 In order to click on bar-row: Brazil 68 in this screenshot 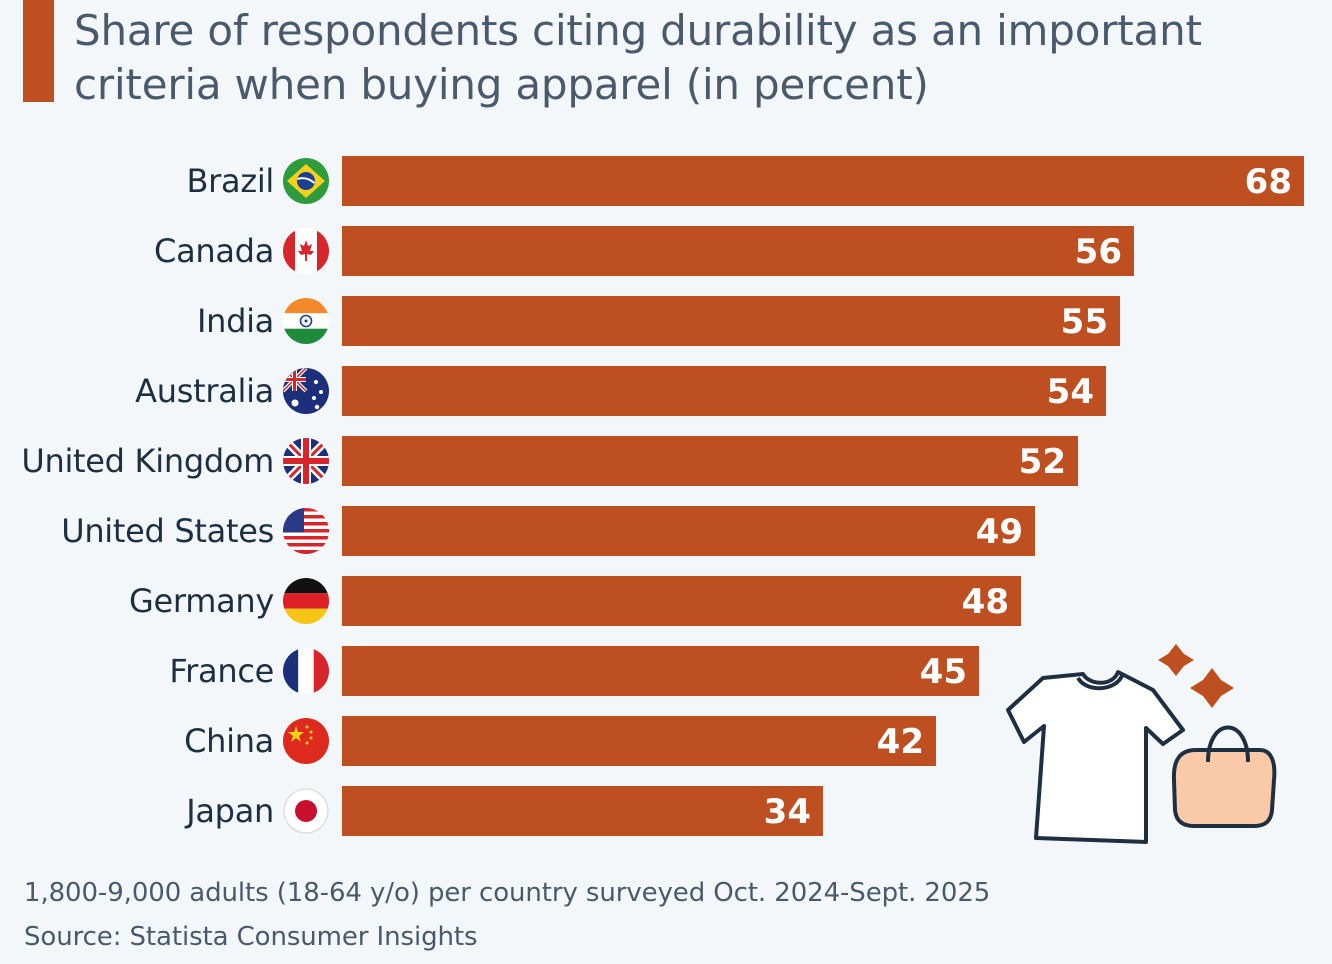, I will do `click(666, 181)`.